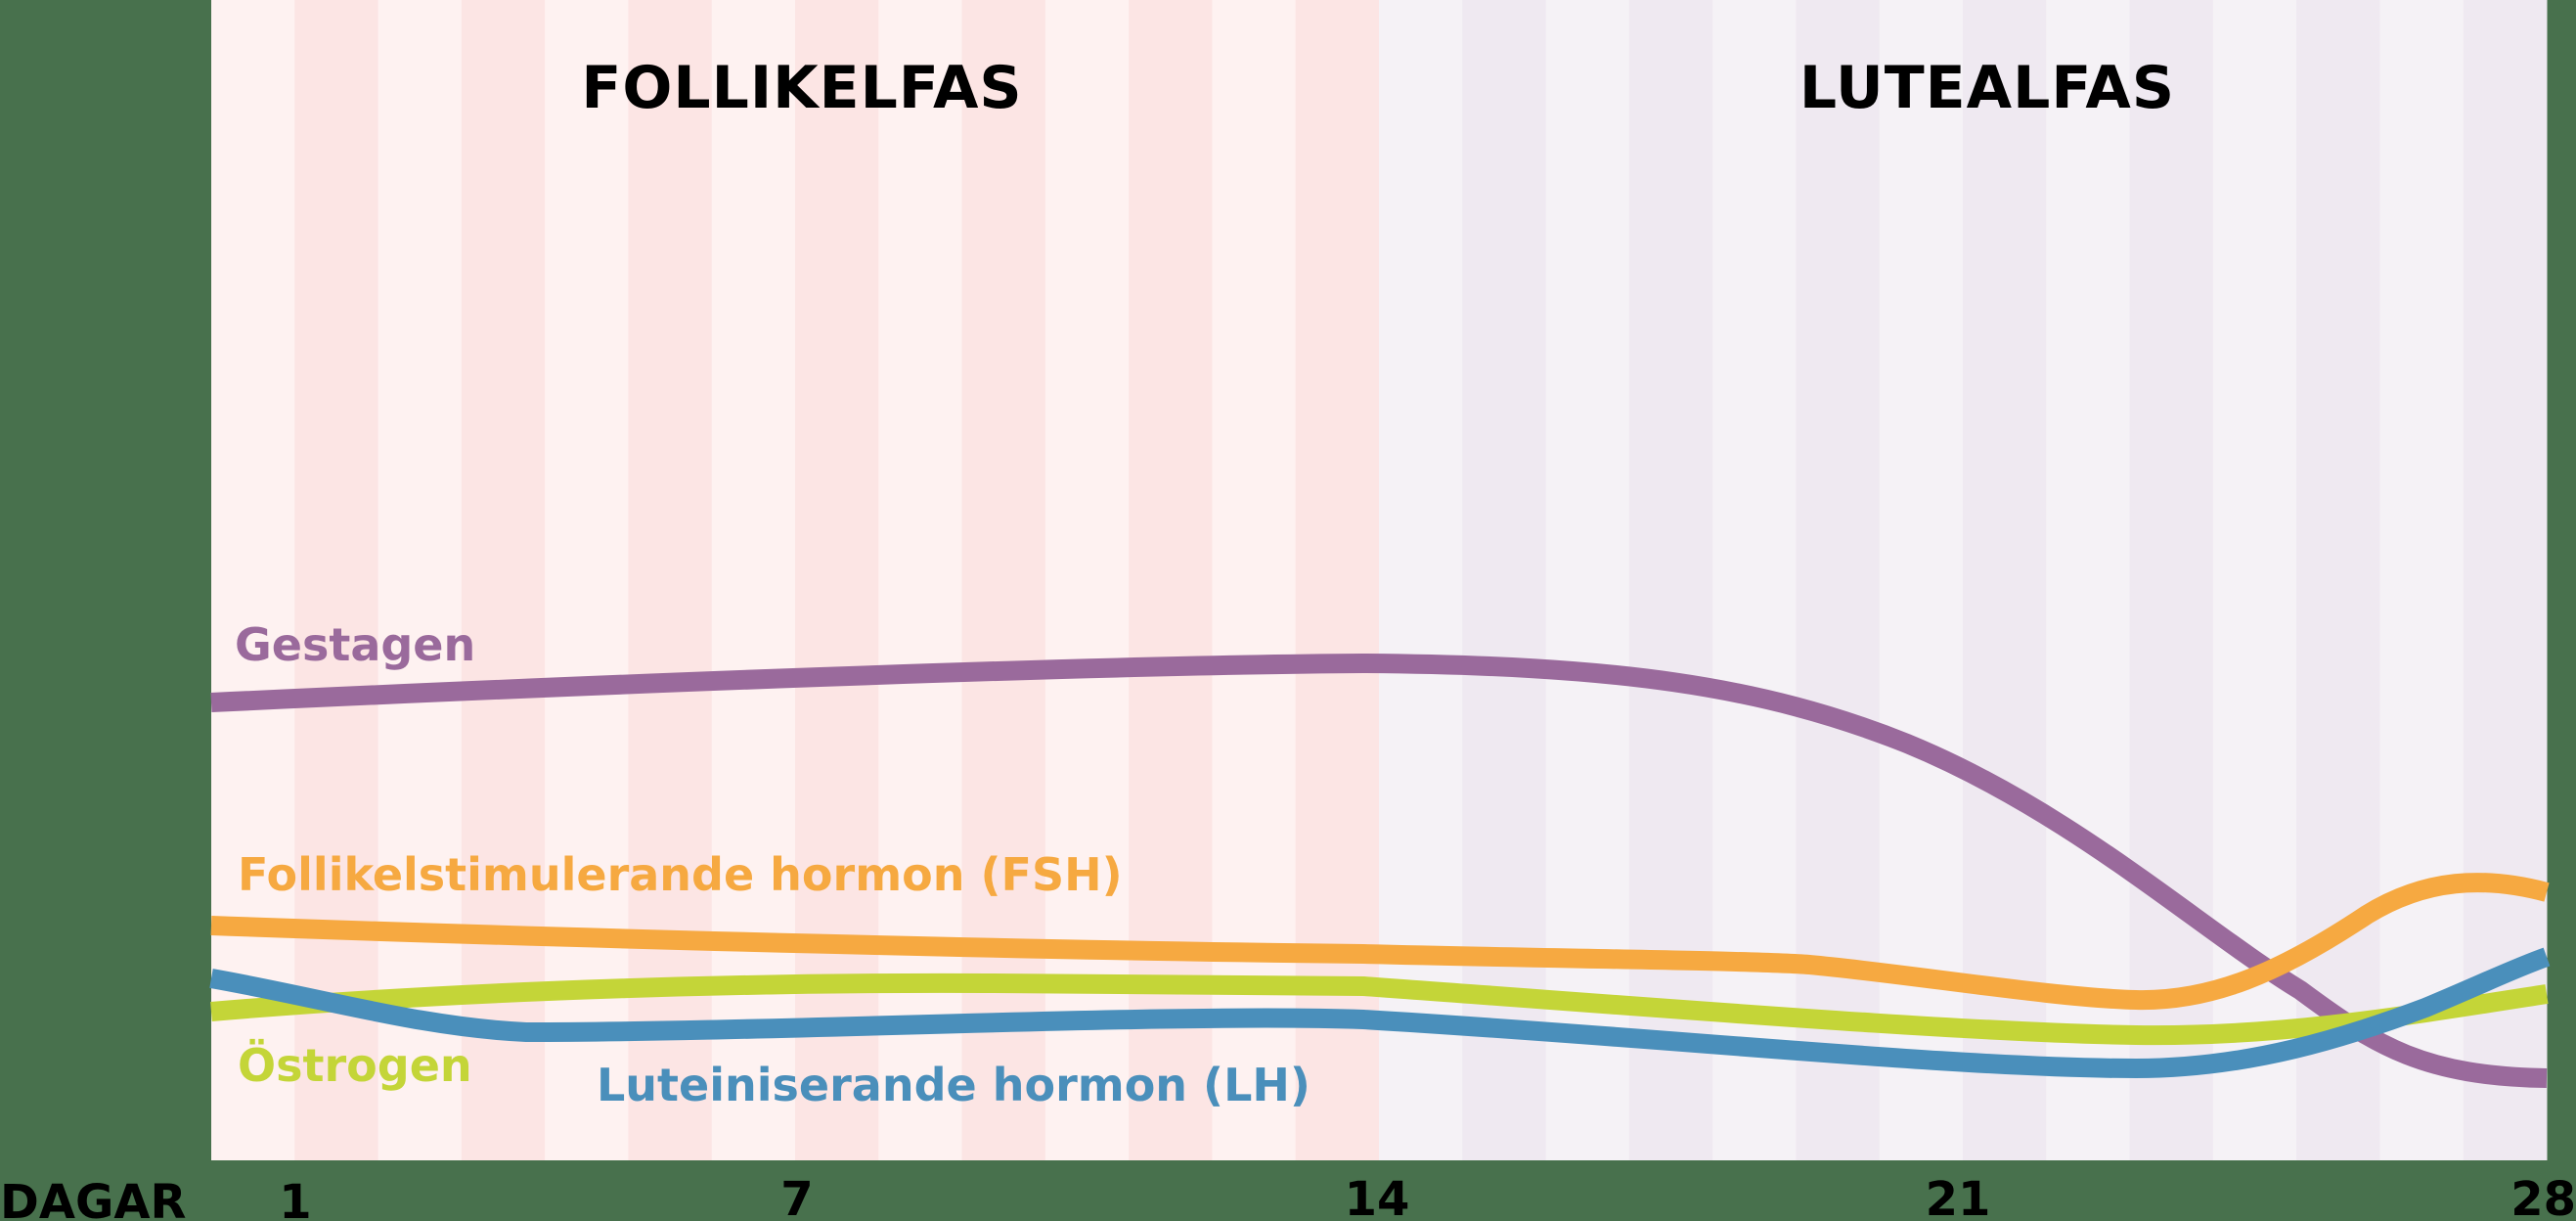 Image resolution: width=2576 pixels, height=1221 pixels. What do you see at coordinates (1958, 1196) in the screenshot?
I see `x-tick-21: 21` at bounding box center [1958, 1196].